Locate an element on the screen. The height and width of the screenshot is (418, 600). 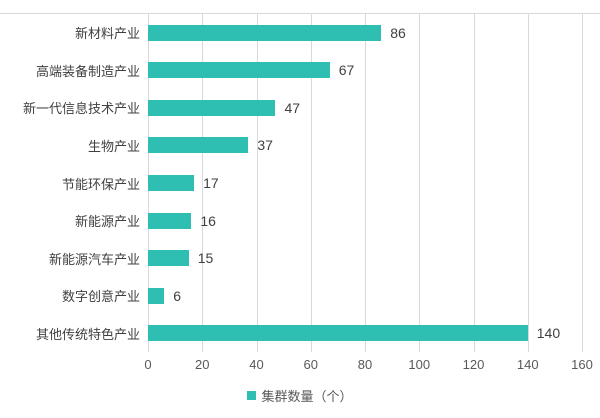
x-axis: 0 20 40 60 80 100 120 140 160 is located at coordinates (368, 365).